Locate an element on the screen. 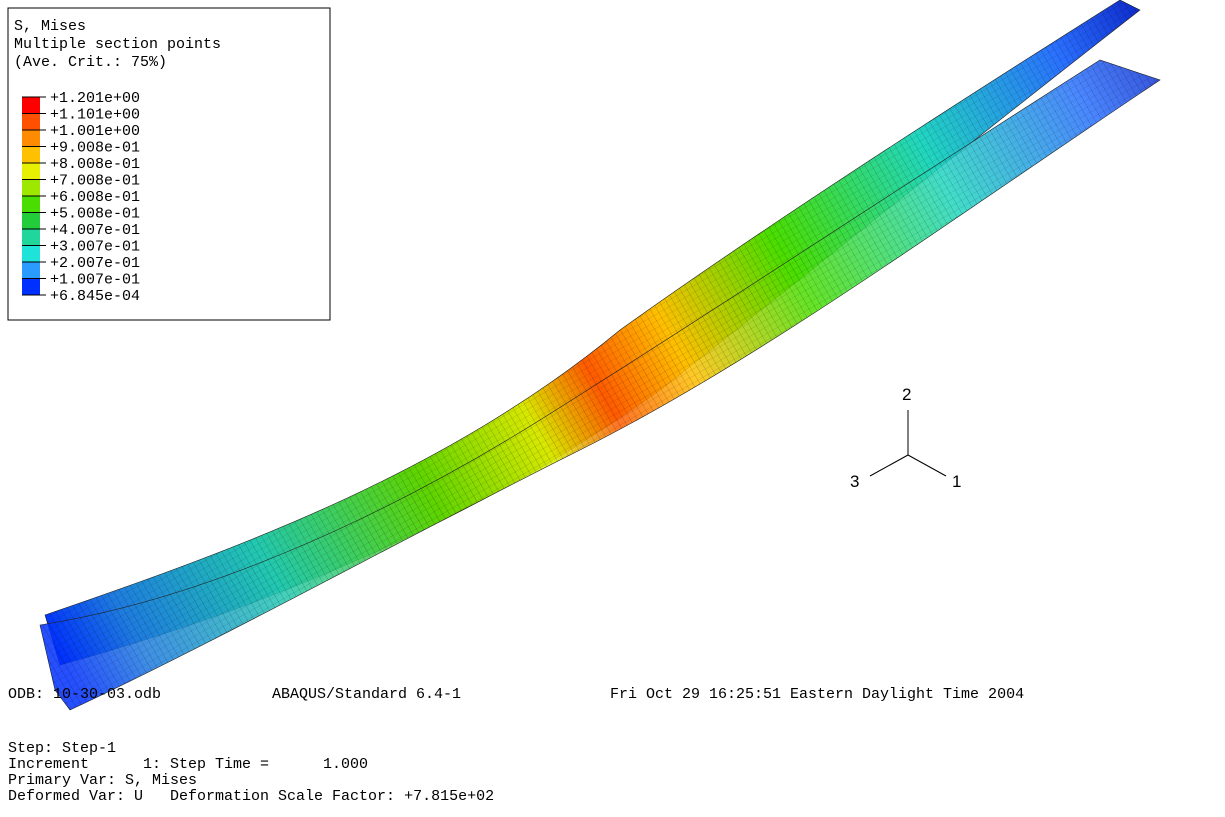 Image resolution: width=1225 pixels, height=817 pixels. legend-value: +4.007e-01 is located at coordinates (95, 230).